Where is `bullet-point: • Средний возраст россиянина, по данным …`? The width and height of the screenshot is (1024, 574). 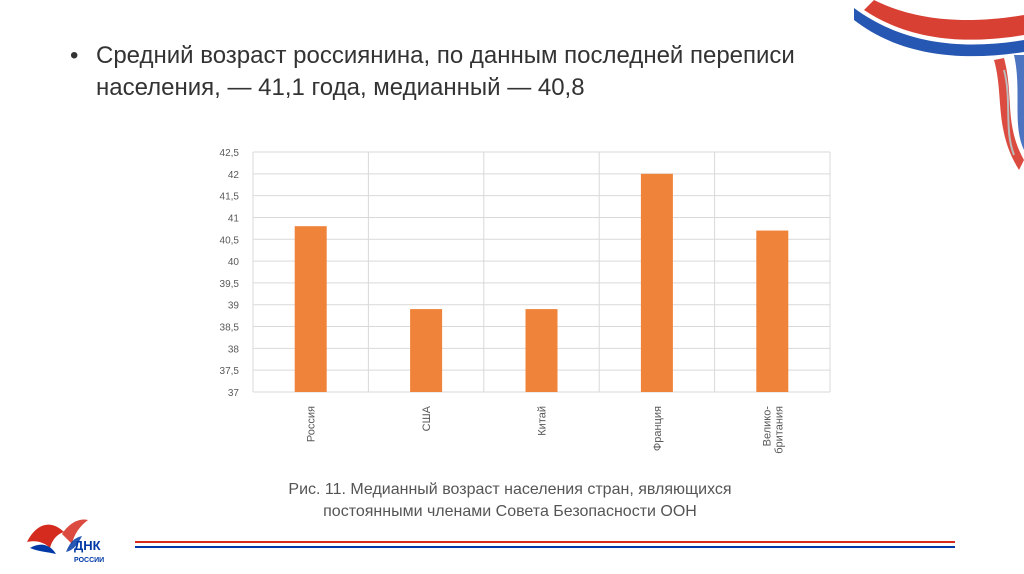 bullet-point: • Средний возраст россиянина, по данным … is located at coordinates (500, 72).